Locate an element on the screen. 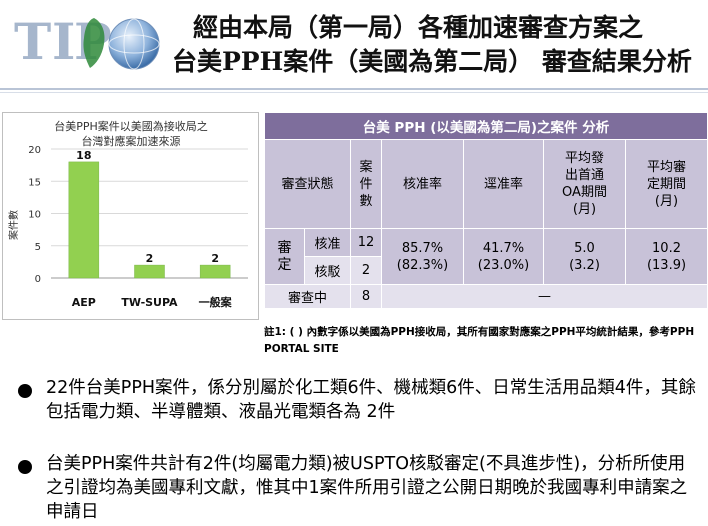  chart-x-tick-label: TW-SUPA is located at coordinates (149, 302).